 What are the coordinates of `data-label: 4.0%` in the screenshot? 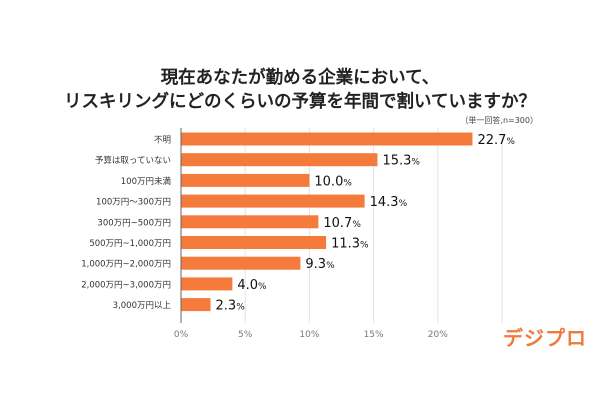 It's located at (252, 285).